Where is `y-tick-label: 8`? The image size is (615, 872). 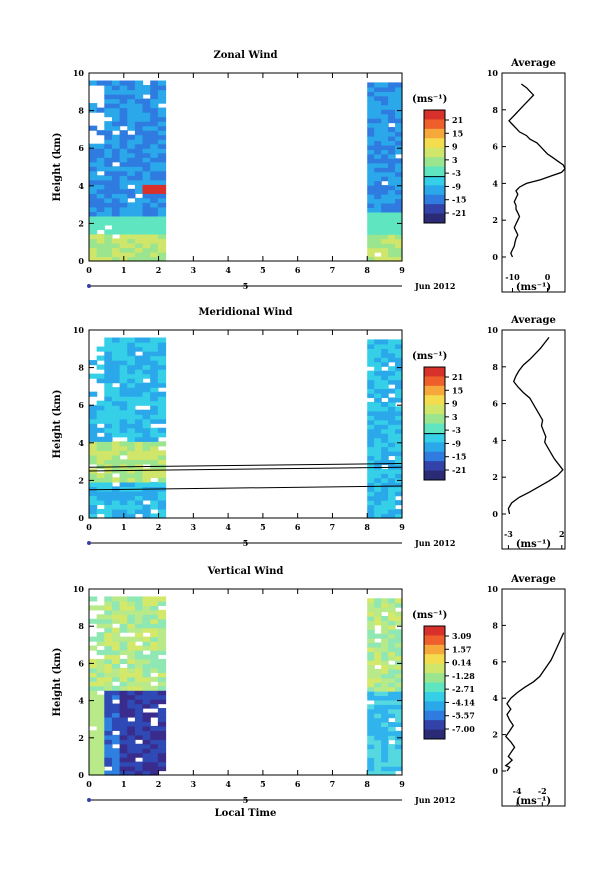
y-tick-label: 8 is located at coordinates (81, 626).